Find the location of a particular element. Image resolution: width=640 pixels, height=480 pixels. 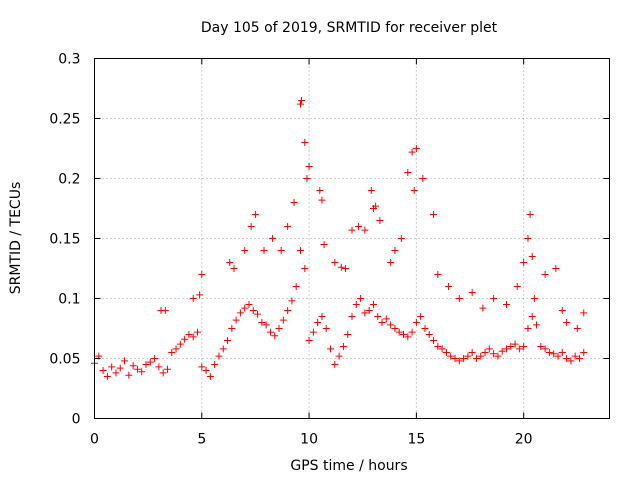

y-tick-label: 0.2 is located at coordinates (69, 180).